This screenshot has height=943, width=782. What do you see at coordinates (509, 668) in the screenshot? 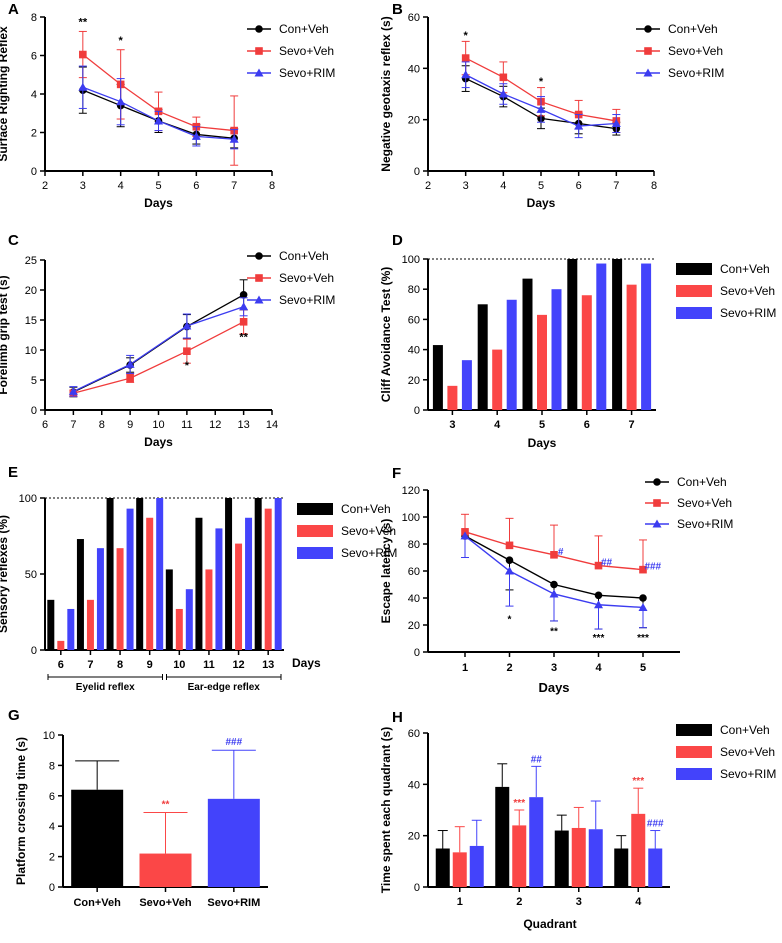
I see `x-tick-label: 2` at bounding box center [509, 668].